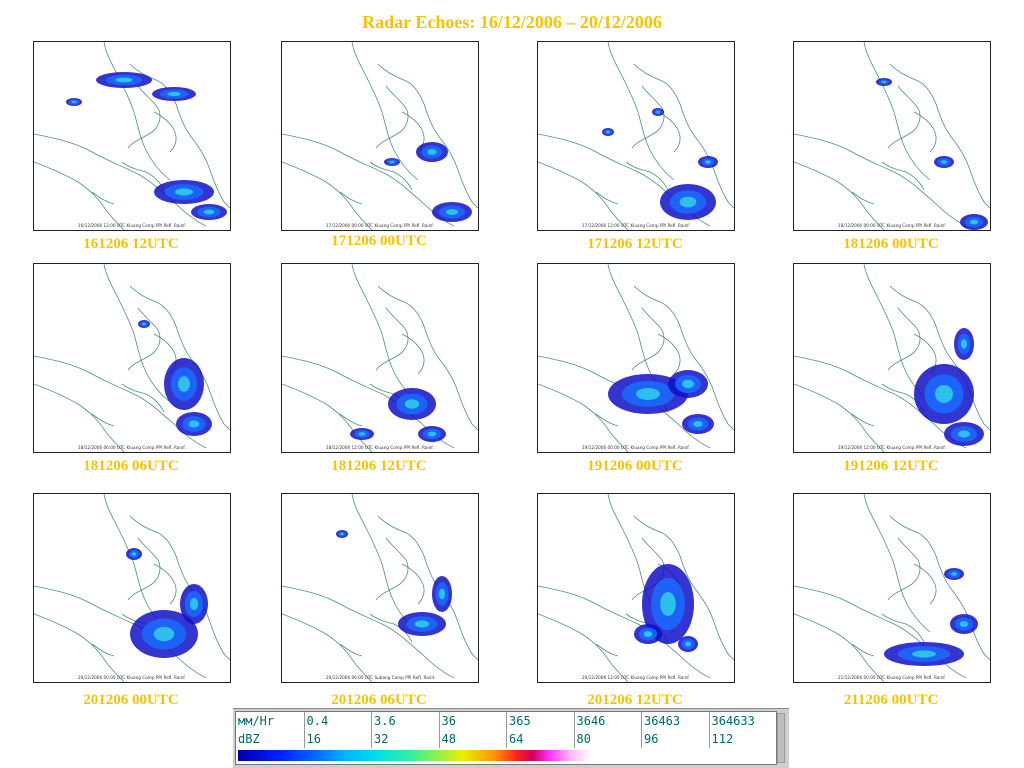 This screenshot has height=768, width=1024. What do you see at coordinates (405, 739) in the screenshot?
I see `legend-dbz-value: 32` at bounding box center [405, 739].